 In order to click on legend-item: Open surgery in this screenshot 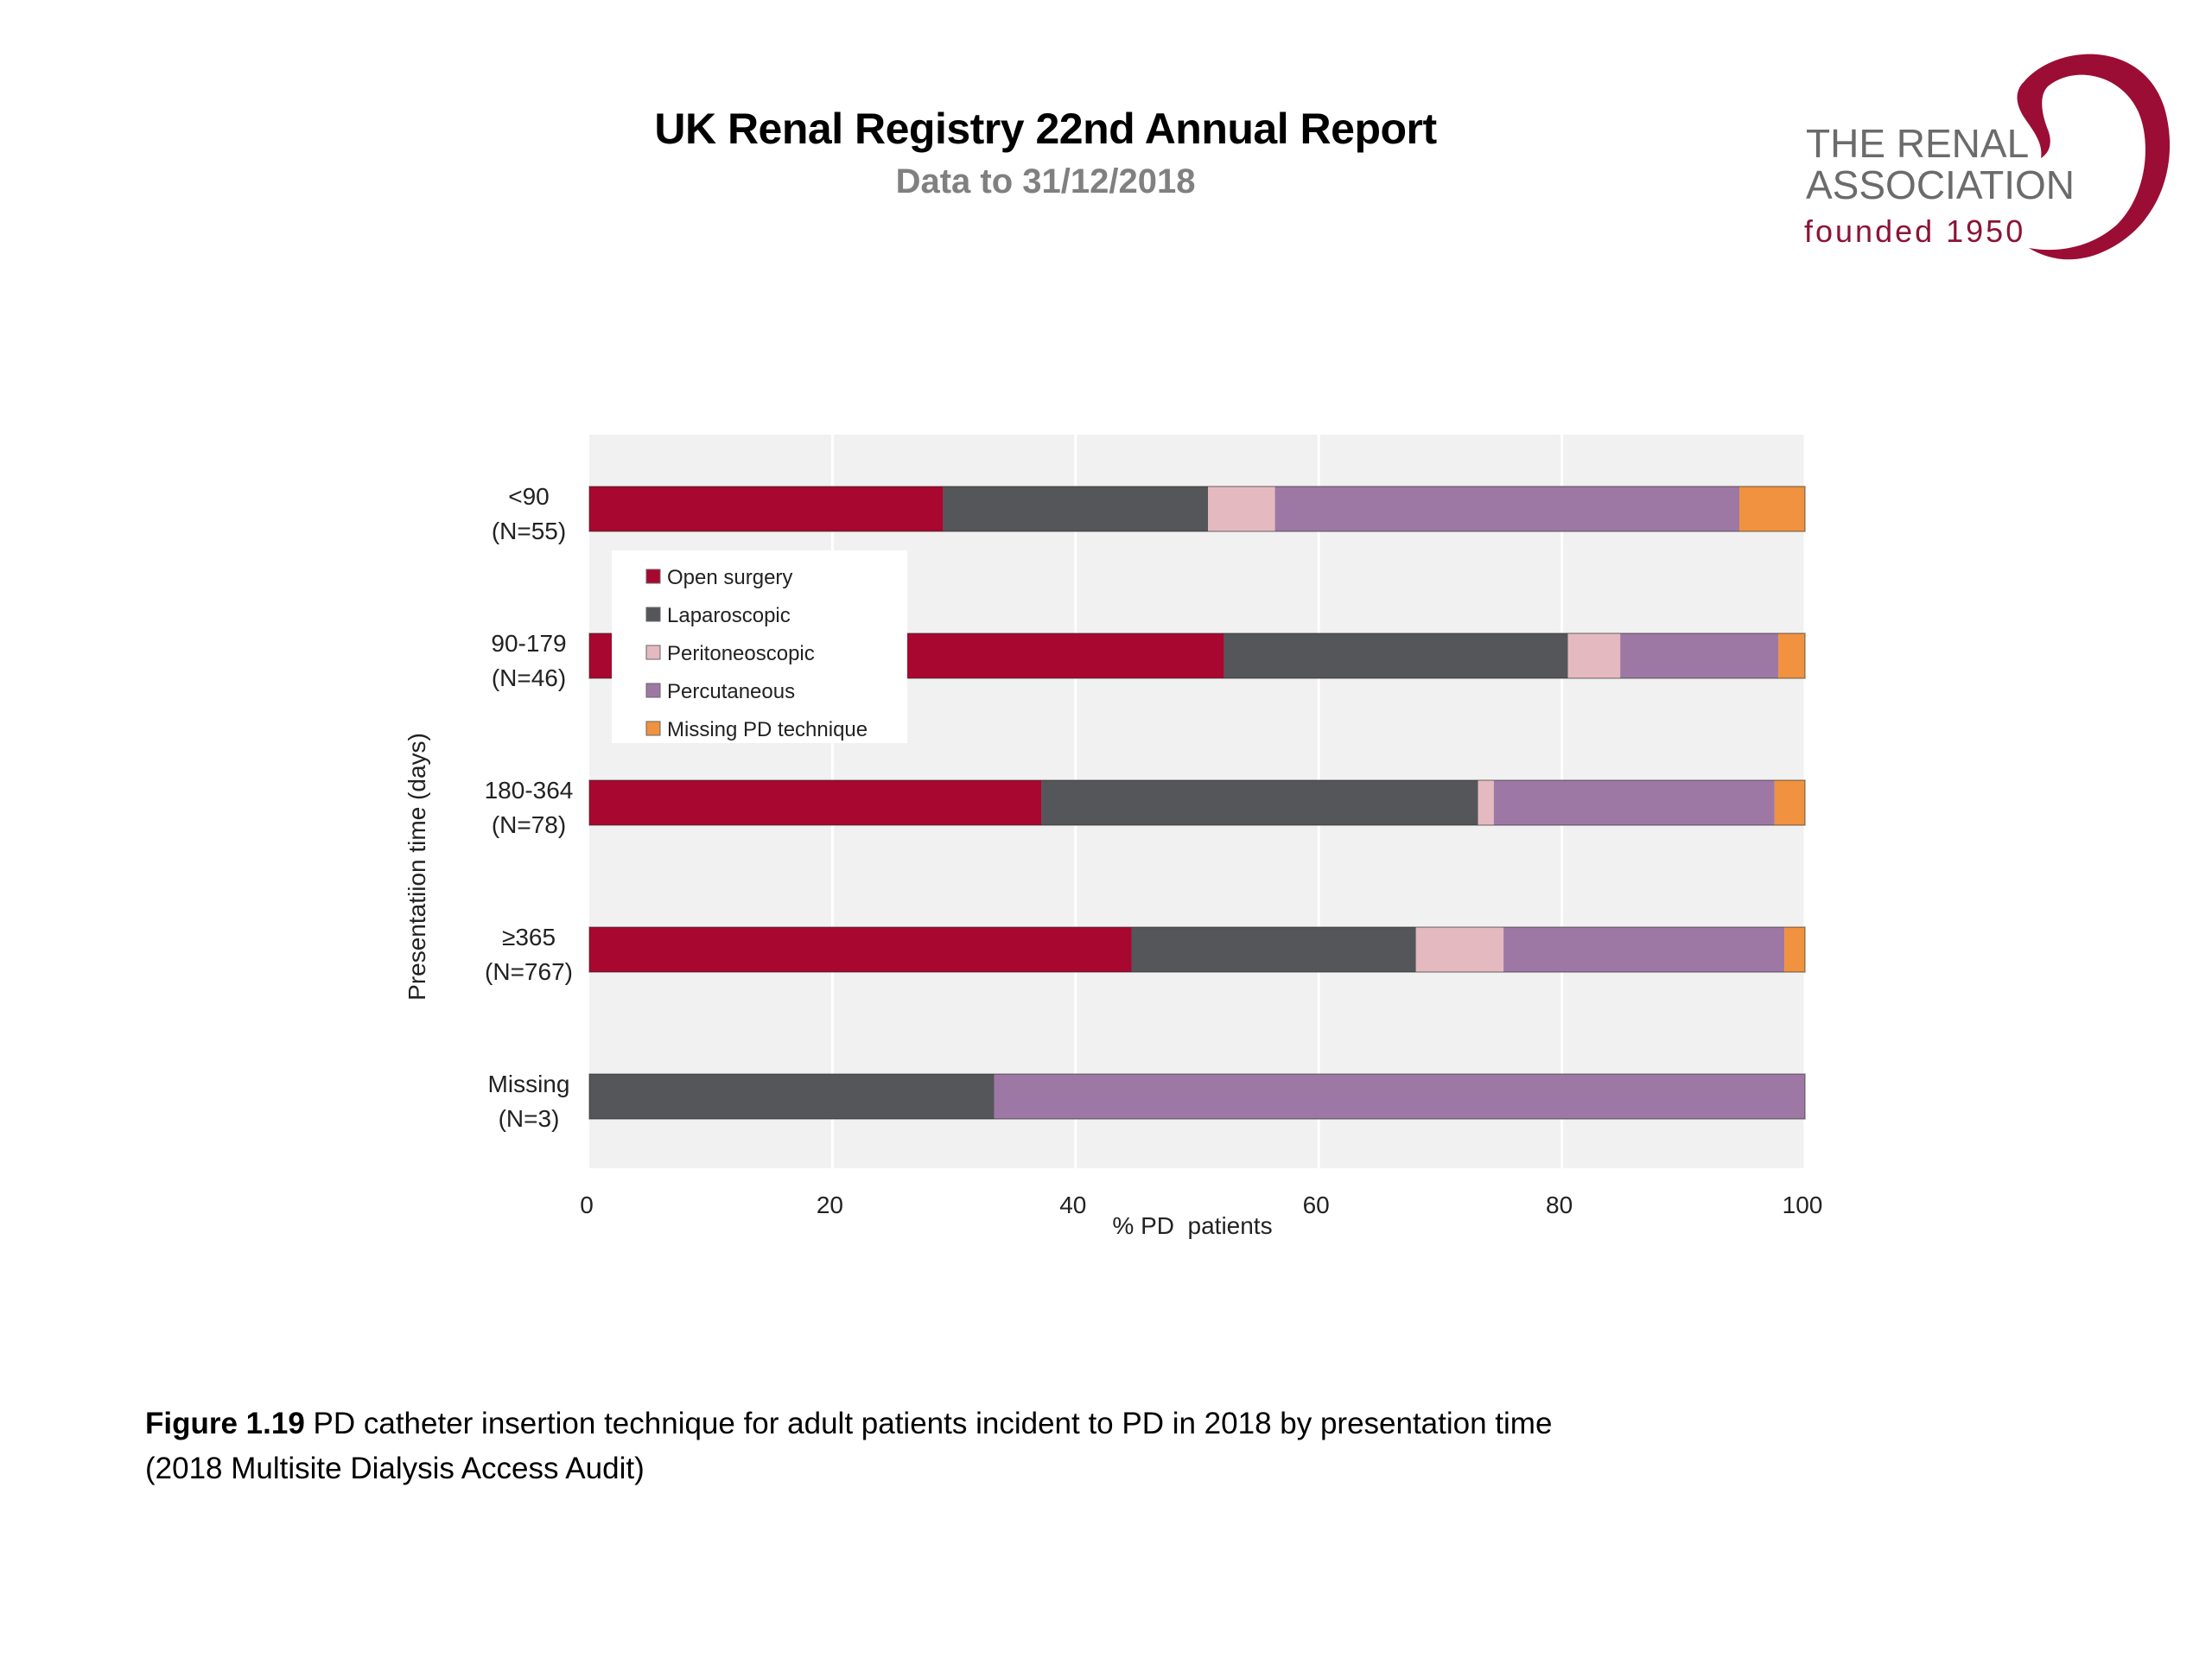, I will do `click(718, 577)`.